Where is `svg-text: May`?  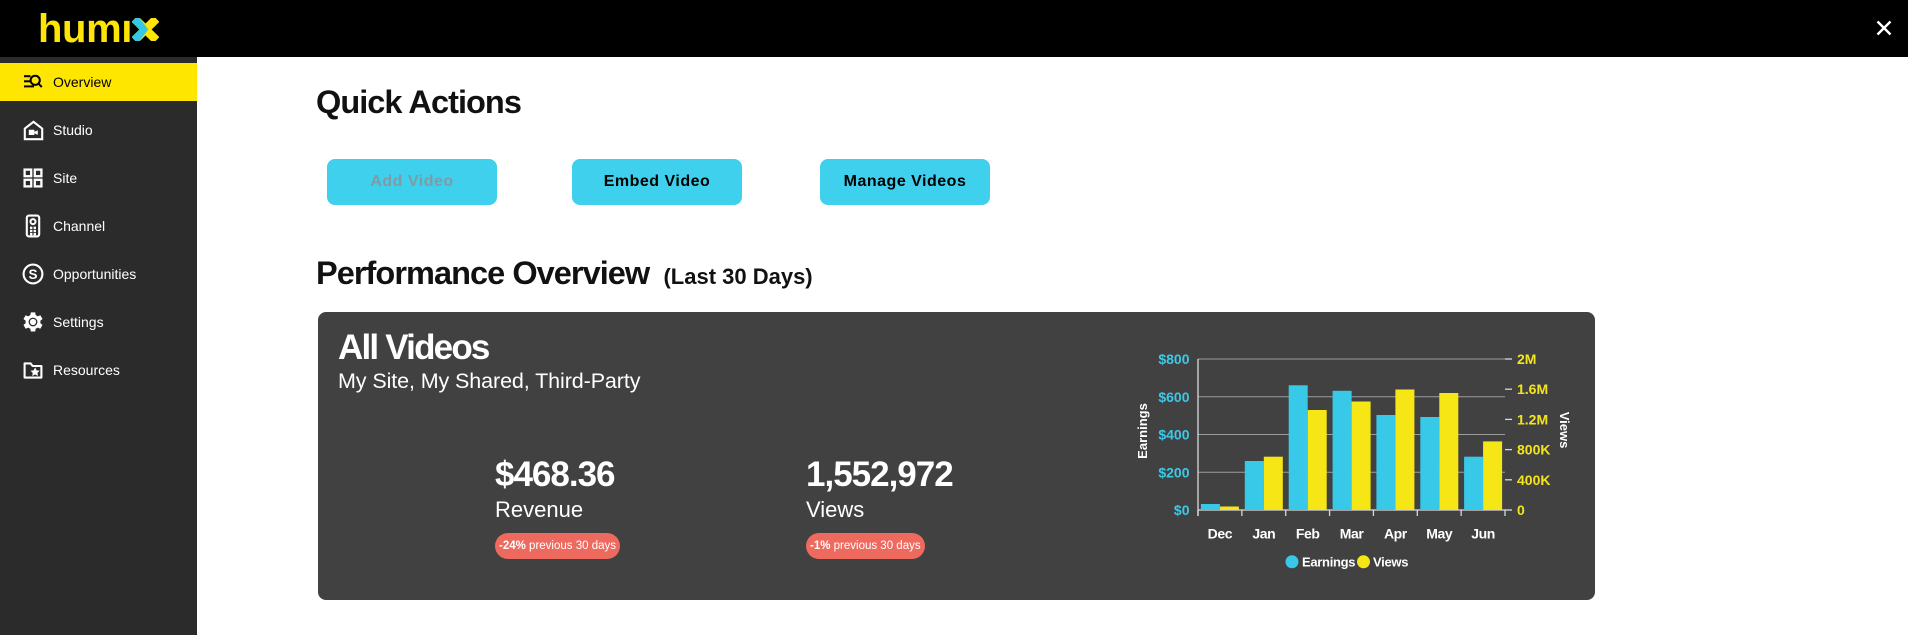 svg-text: May is located at coordinates (1439, 534).